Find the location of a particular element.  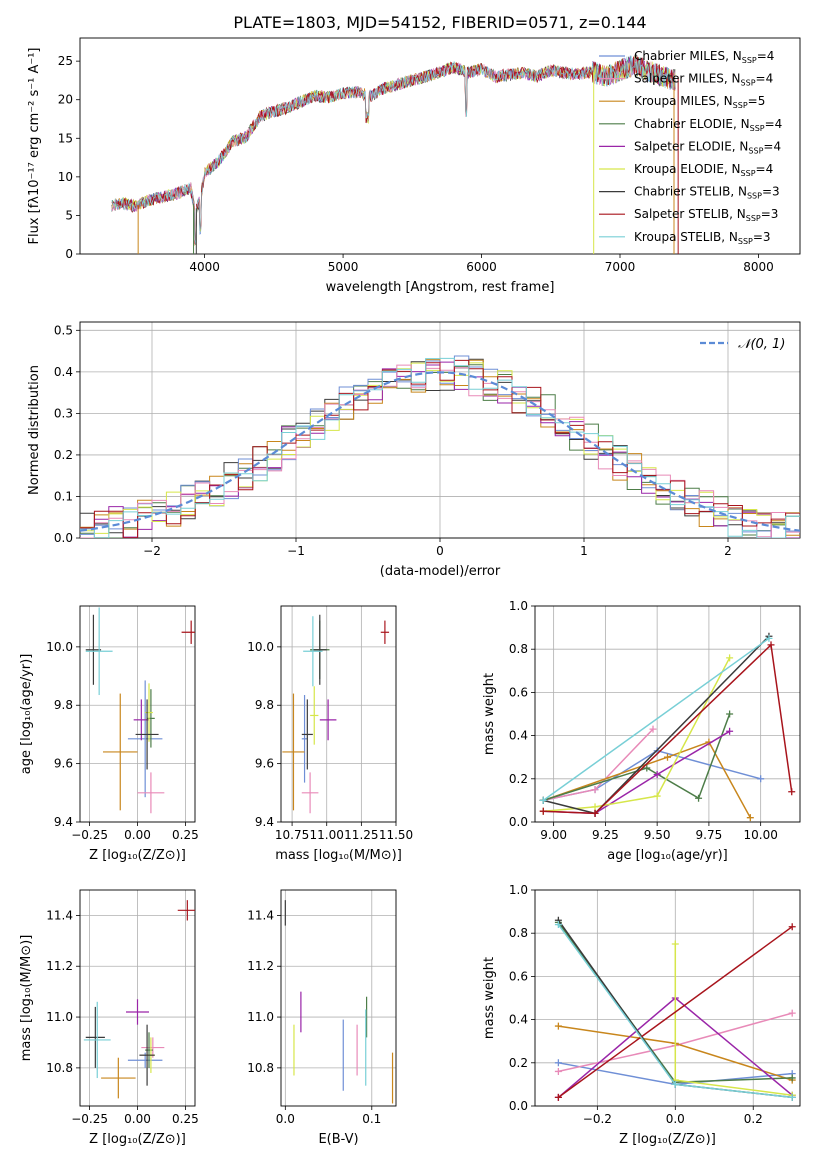

x-axis-label: E(B-V) is located at coordinates (338, 1139).